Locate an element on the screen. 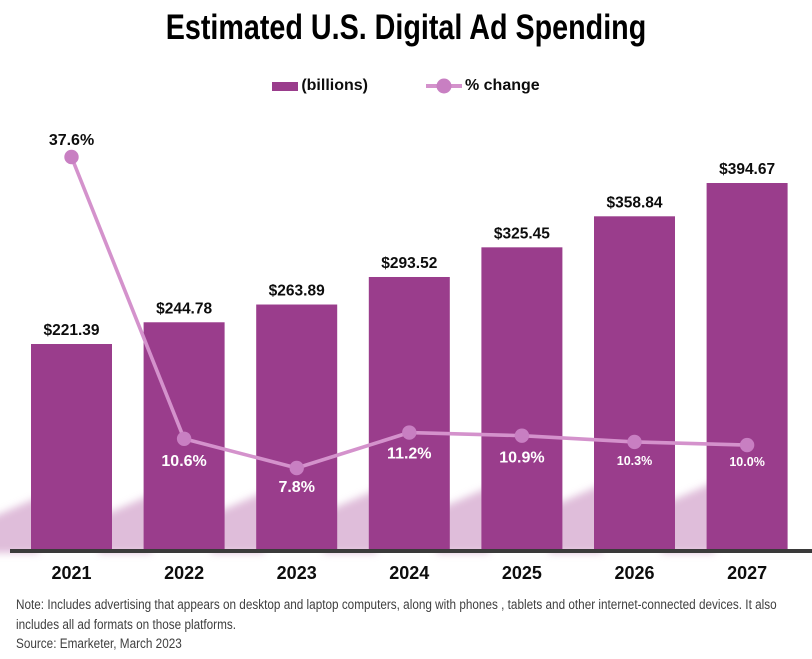 This screenshot has width=812, height=659. bar-value-label-2027: $394.67 is located at coordinates (747, 169).